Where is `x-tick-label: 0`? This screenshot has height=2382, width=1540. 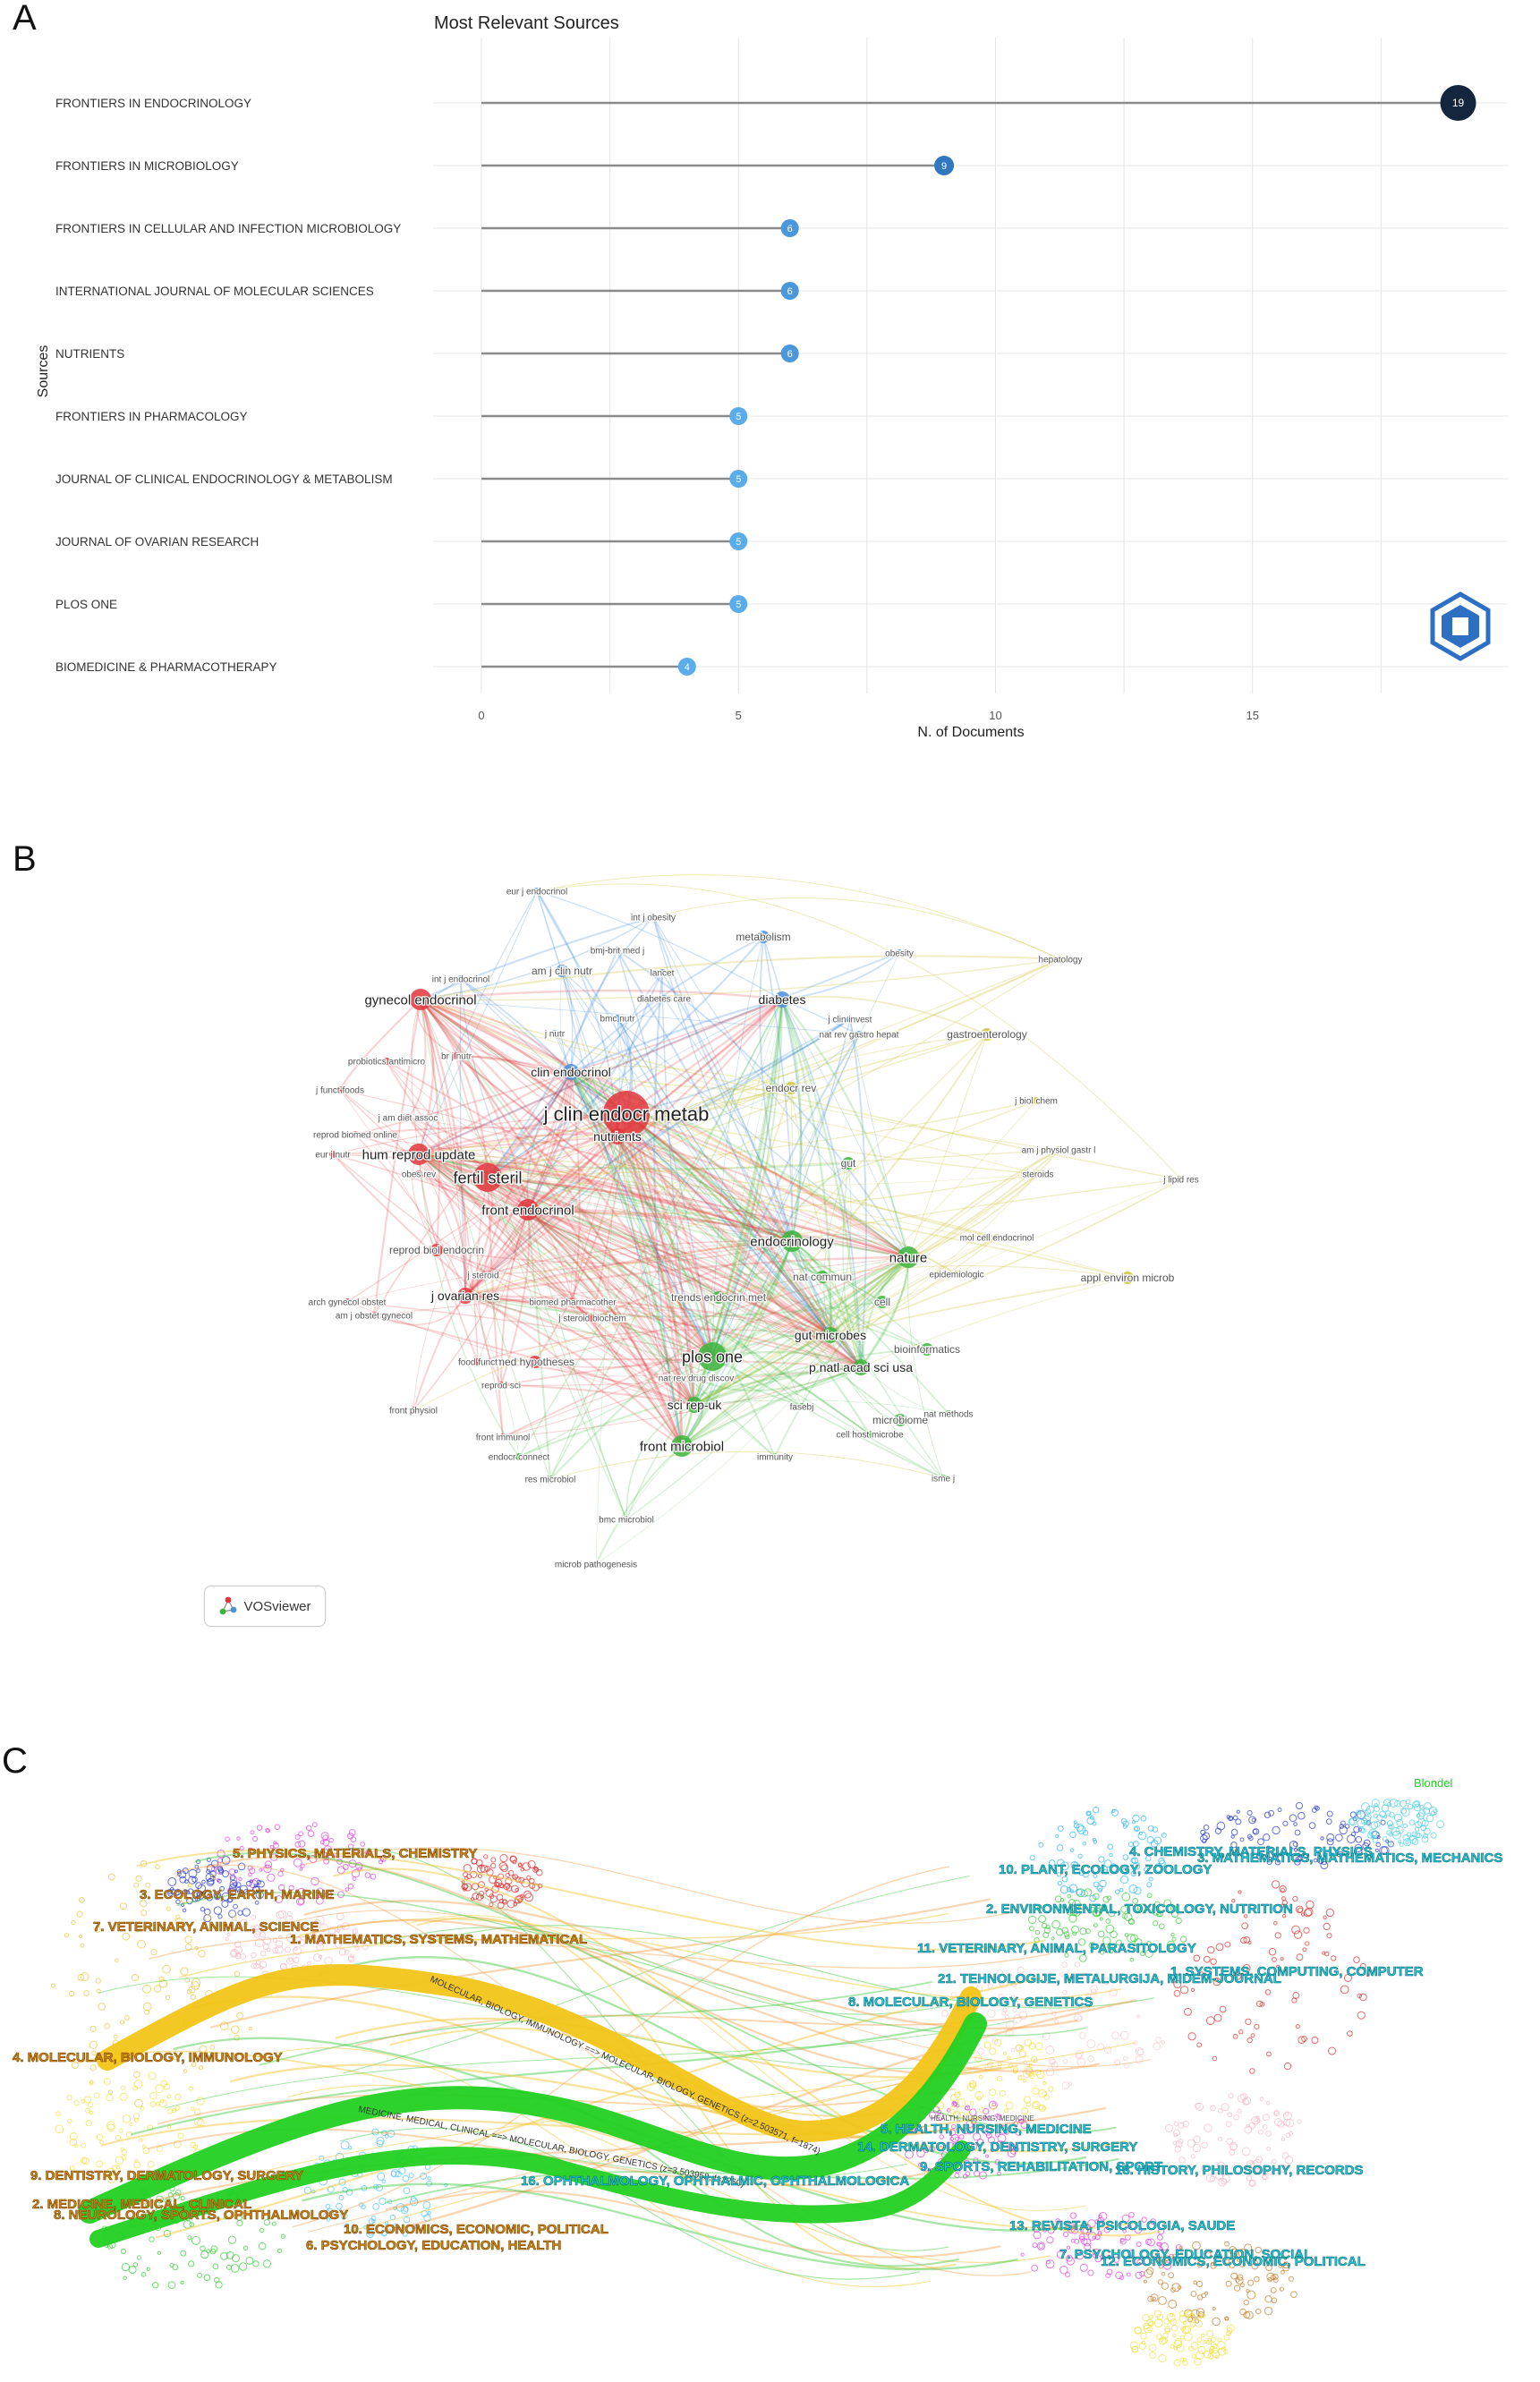 x-tick-label: 0 is located at coordinates (481, 715).